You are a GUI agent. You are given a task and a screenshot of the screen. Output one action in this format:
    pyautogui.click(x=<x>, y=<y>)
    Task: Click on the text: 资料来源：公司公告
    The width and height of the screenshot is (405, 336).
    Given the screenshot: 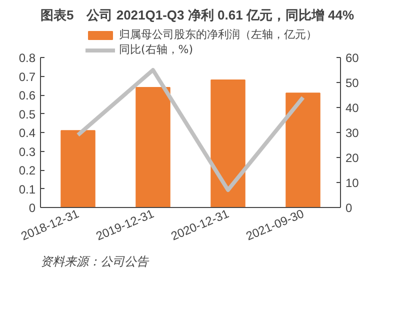 What is the action you would take?
    pyautogui.click(x=95, y=261)
    